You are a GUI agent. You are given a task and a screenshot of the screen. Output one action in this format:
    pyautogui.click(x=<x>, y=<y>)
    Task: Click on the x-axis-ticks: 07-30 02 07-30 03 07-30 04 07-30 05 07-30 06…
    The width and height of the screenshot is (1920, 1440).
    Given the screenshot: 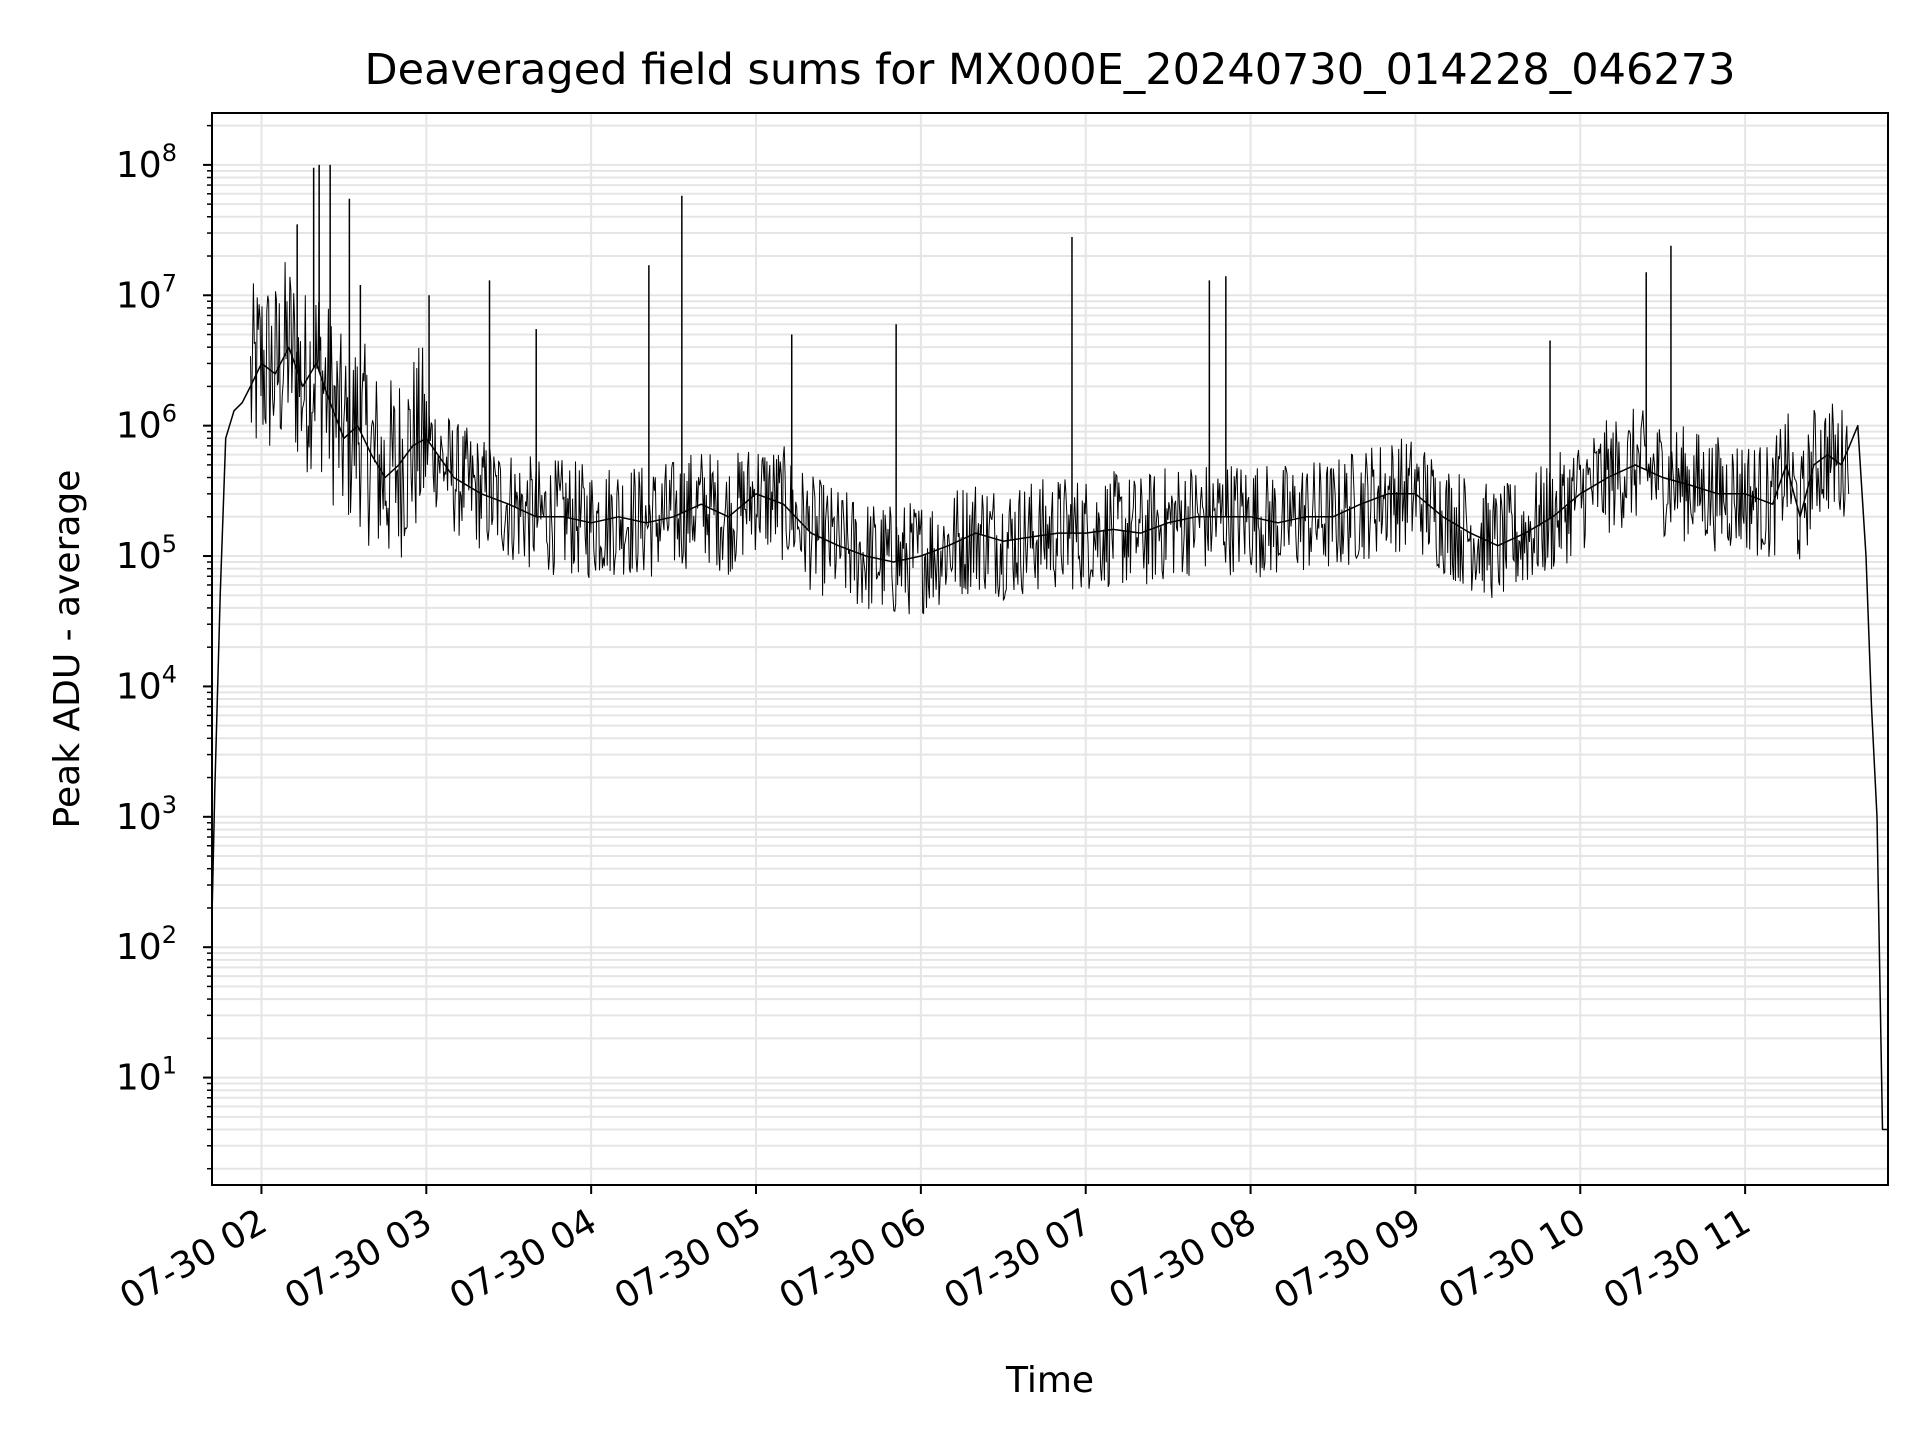 What is the action you would take?
    pyautogui.click(x=935, y=1251)
    